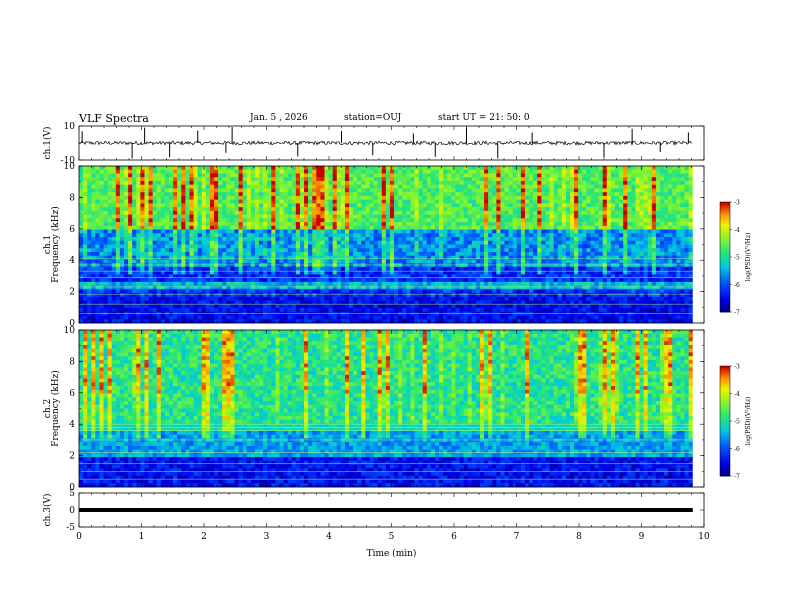  I want to click on ch1-spectrogram-ylabel-frequency: Frequency (kHz), so click(55, 244).